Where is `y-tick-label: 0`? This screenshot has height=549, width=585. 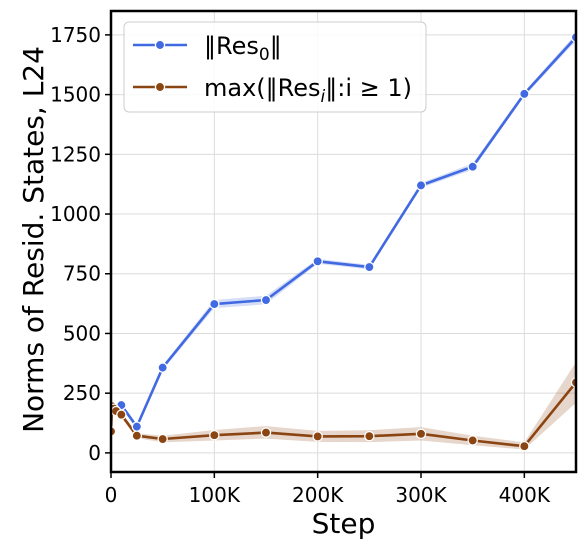
y-tick-label: 0 is located at coordinates (94, 453).